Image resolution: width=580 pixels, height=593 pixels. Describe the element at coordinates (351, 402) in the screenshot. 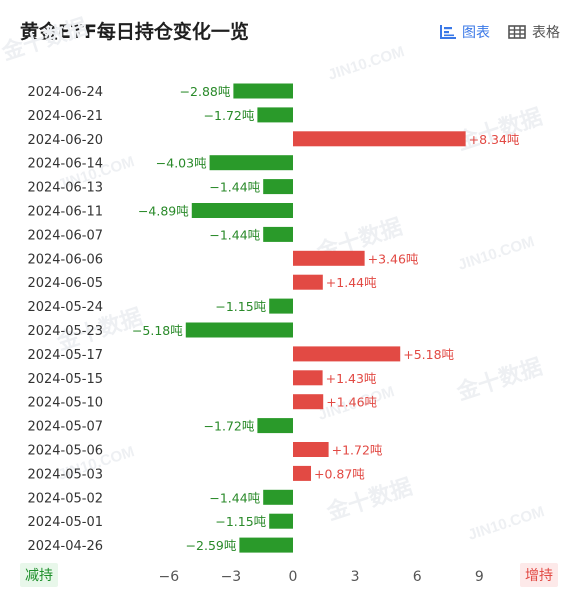

I see `value-label: +1.46吨` at that location.